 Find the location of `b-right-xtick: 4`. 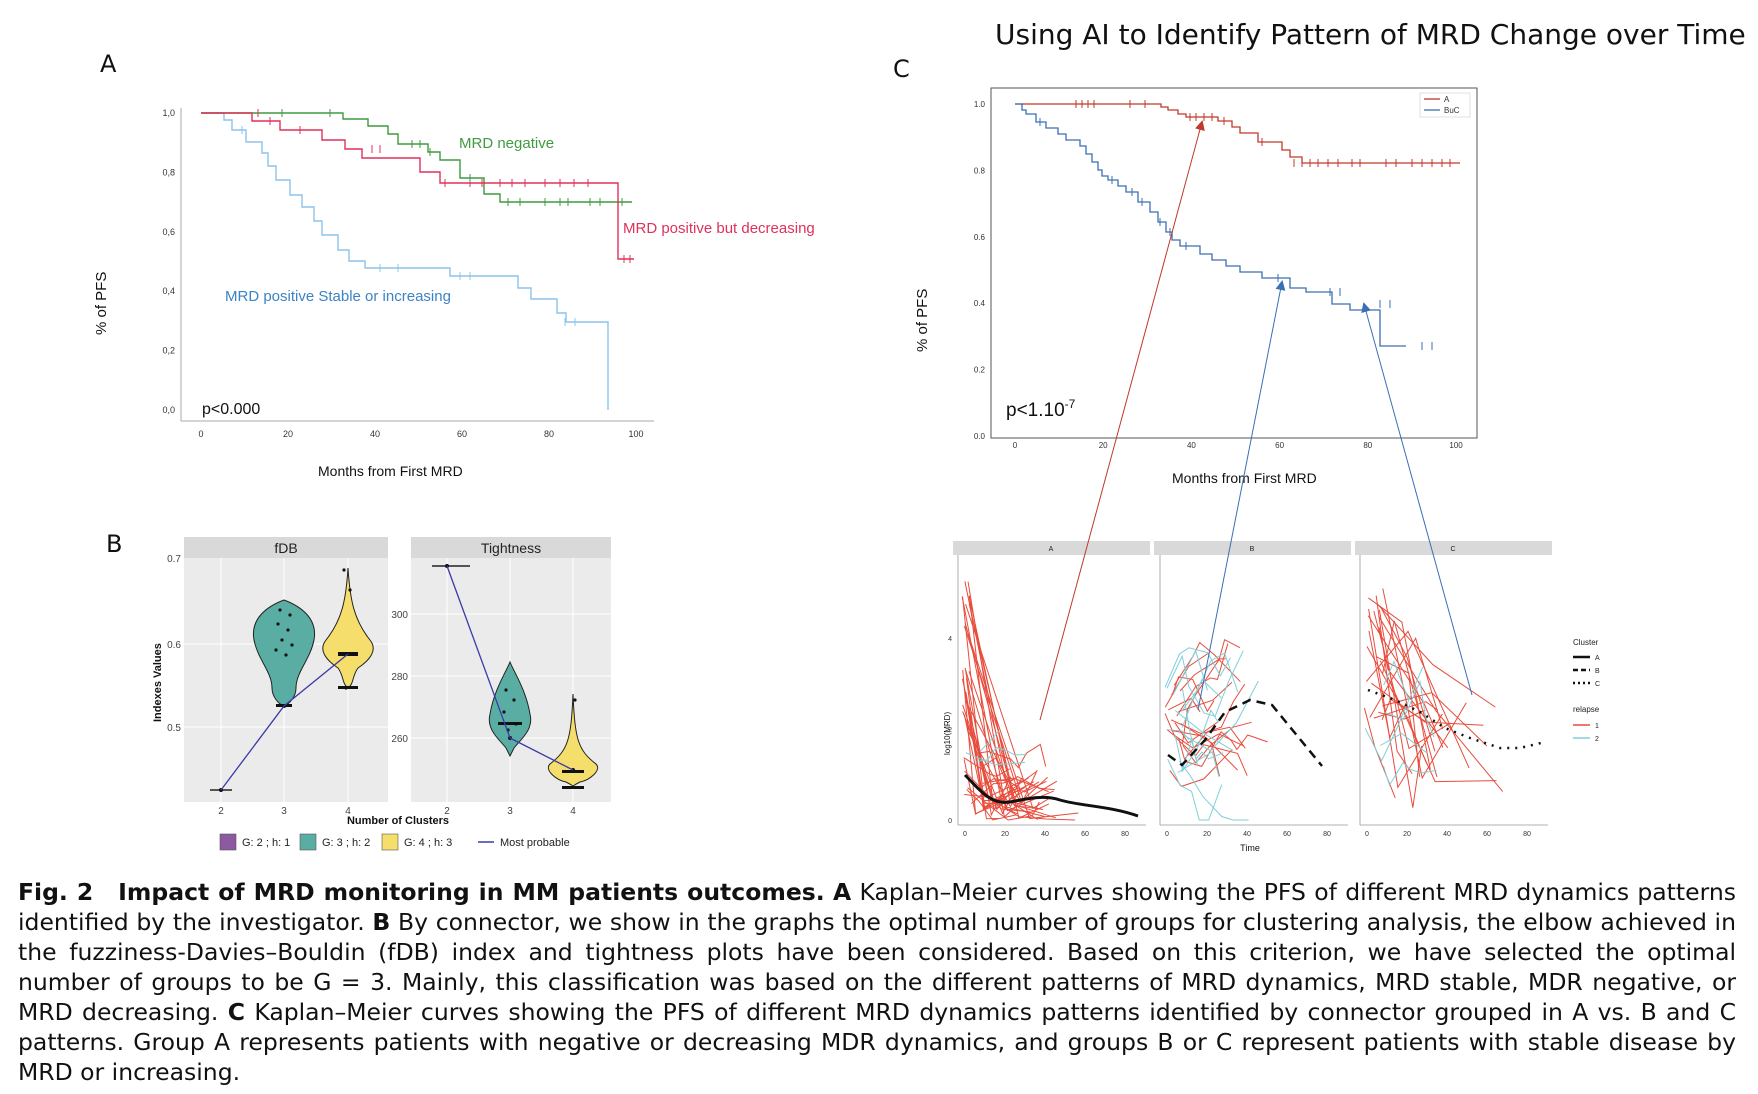

b-right-xtick: 4 is located at coordinates (573, 811).